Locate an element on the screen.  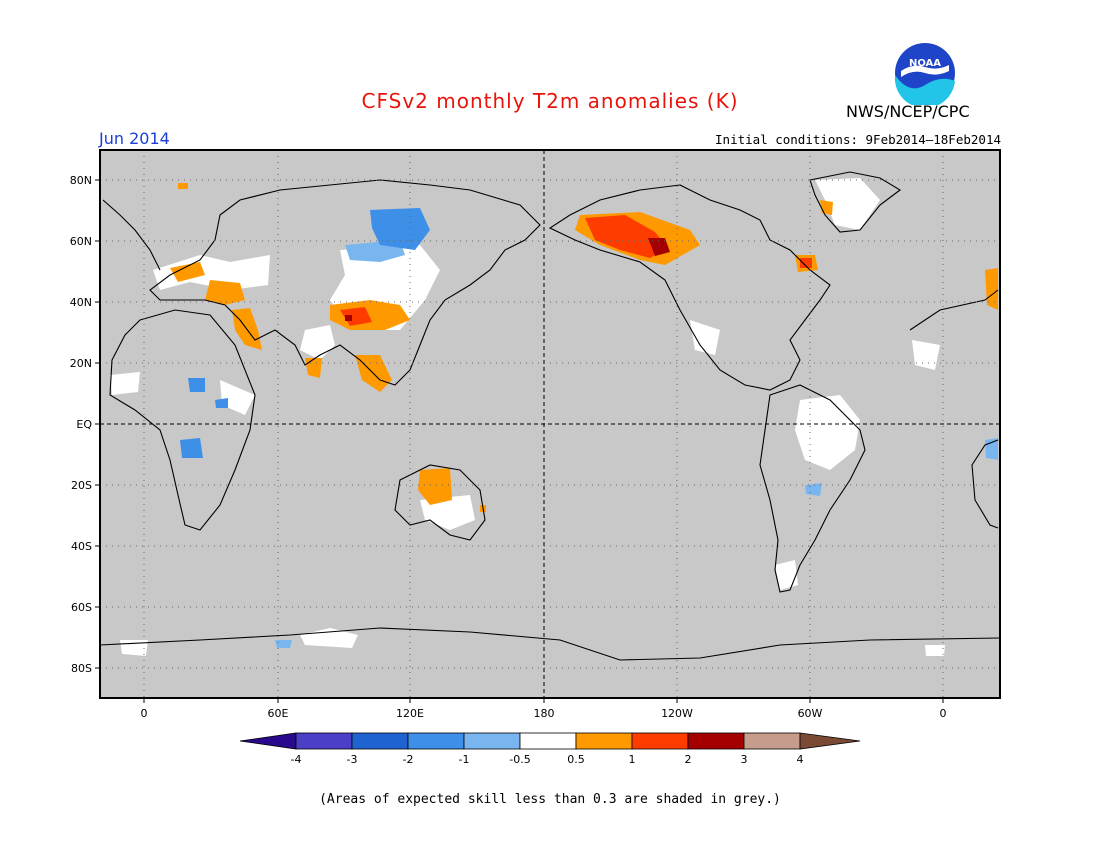
lat-label: 80S is located at coordinates (81, 668).